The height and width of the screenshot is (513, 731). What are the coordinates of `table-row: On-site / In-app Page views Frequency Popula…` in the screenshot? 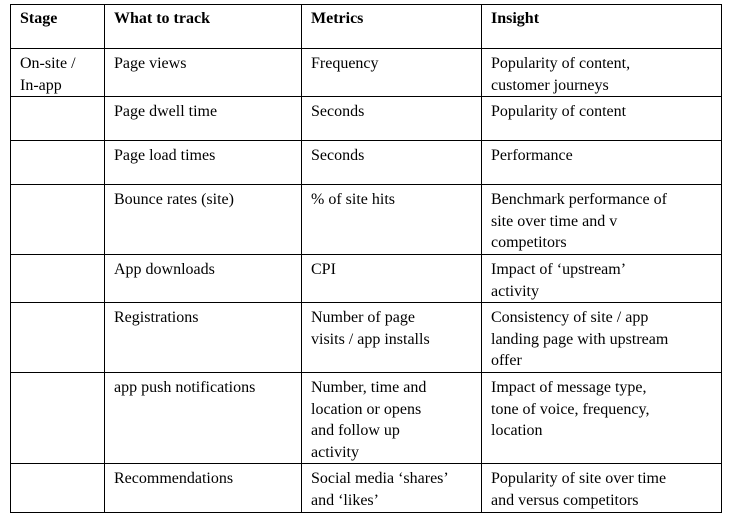 It's located at (366, 72).